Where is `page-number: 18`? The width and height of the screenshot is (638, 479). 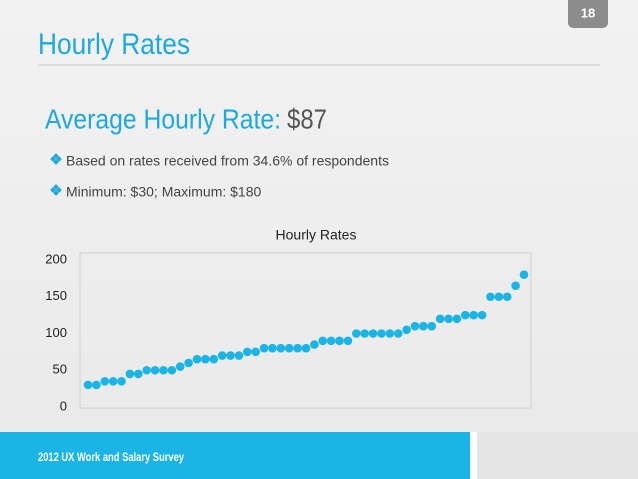 page-number: 18 is located at coordinates (588, 12).